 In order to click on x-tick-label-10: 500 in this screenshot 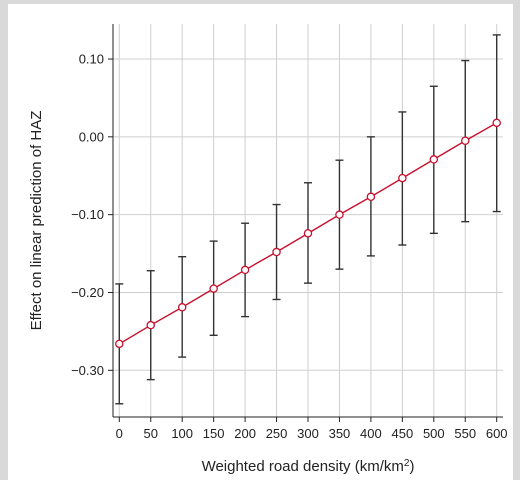, I will do `click(434, 433)`.